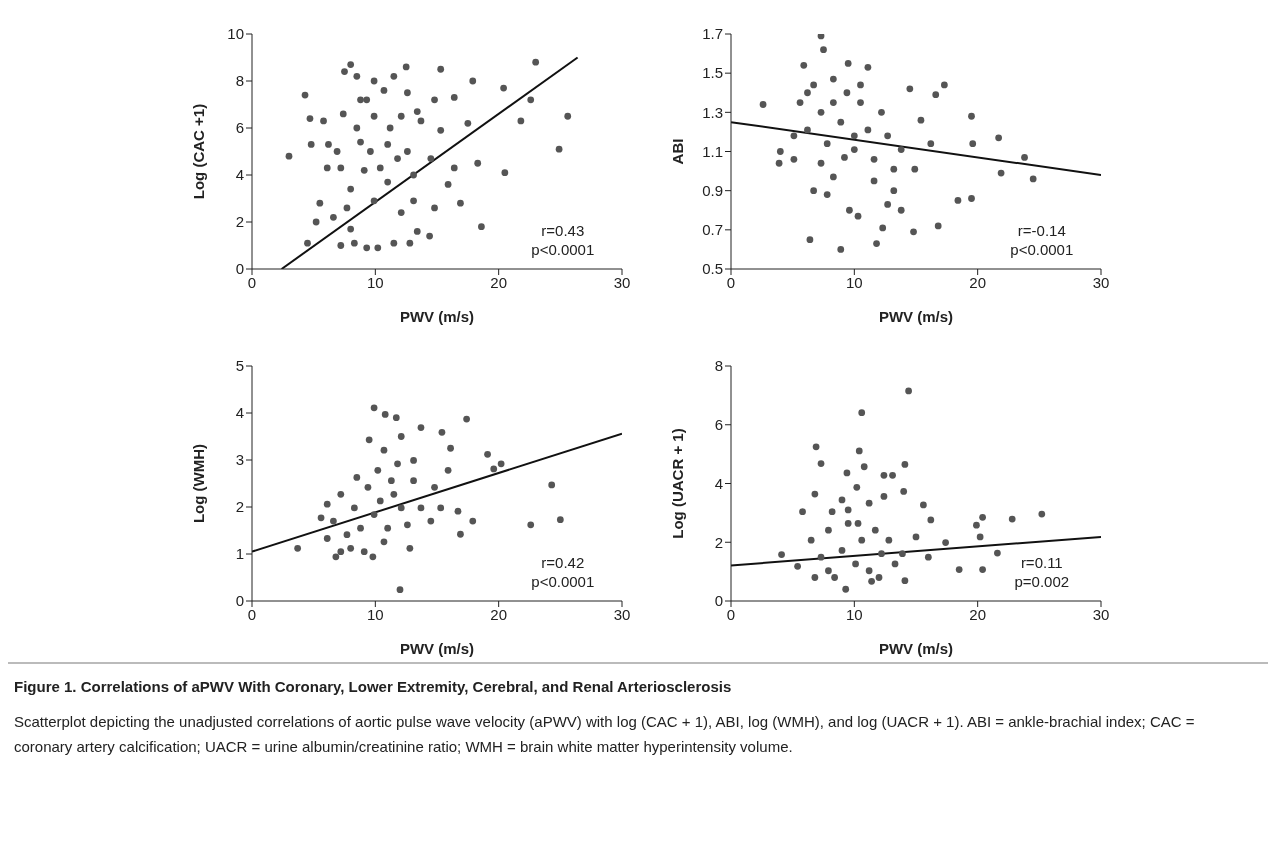 The image size is (1285, 843). Describe the element at coordinates (239, 366) in the screenshot. I see `y-tick-label: 5` at that location.